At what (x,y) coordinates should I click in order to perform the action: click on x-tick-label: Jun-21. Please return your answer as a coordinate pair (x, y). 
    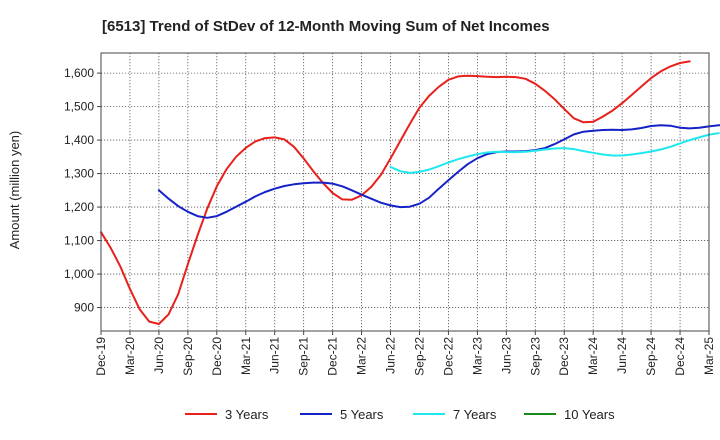
    Looking at the image, I should click on (275, 355).